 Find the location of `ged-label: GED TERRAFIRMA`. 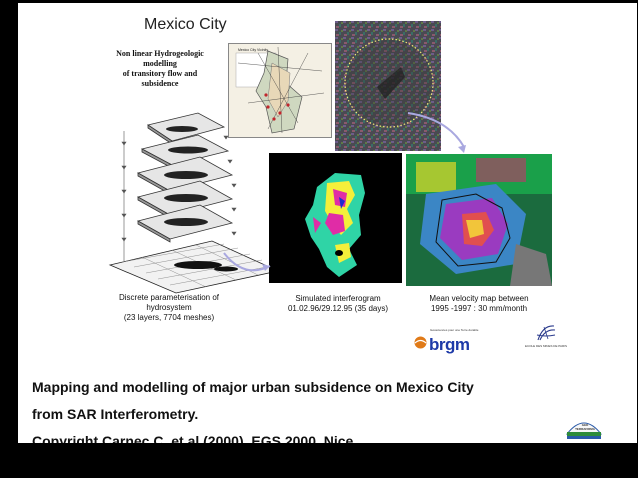

ged-label: GED TERRAFIRMA is located at coordinates (585, 427).